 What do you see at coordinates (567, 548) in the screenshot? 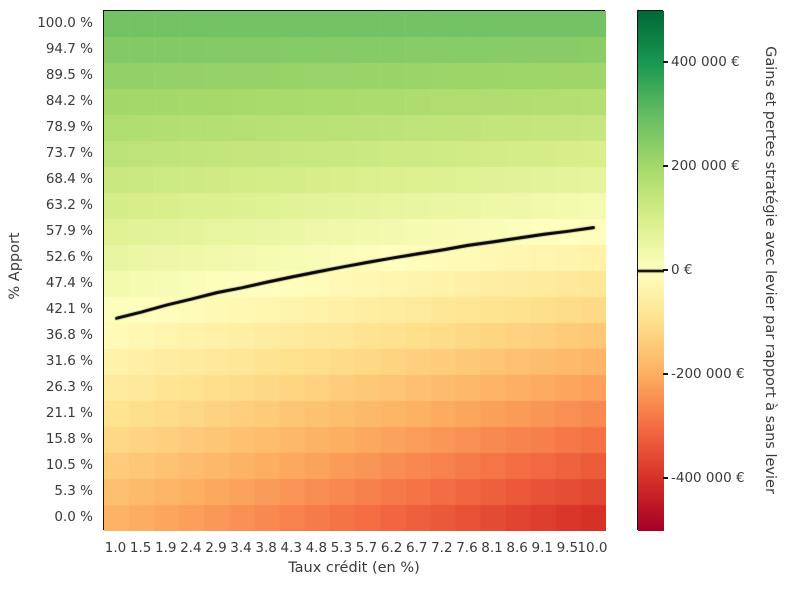
I see `x-tick-label: 9.5` at bounding box center [567, 548].